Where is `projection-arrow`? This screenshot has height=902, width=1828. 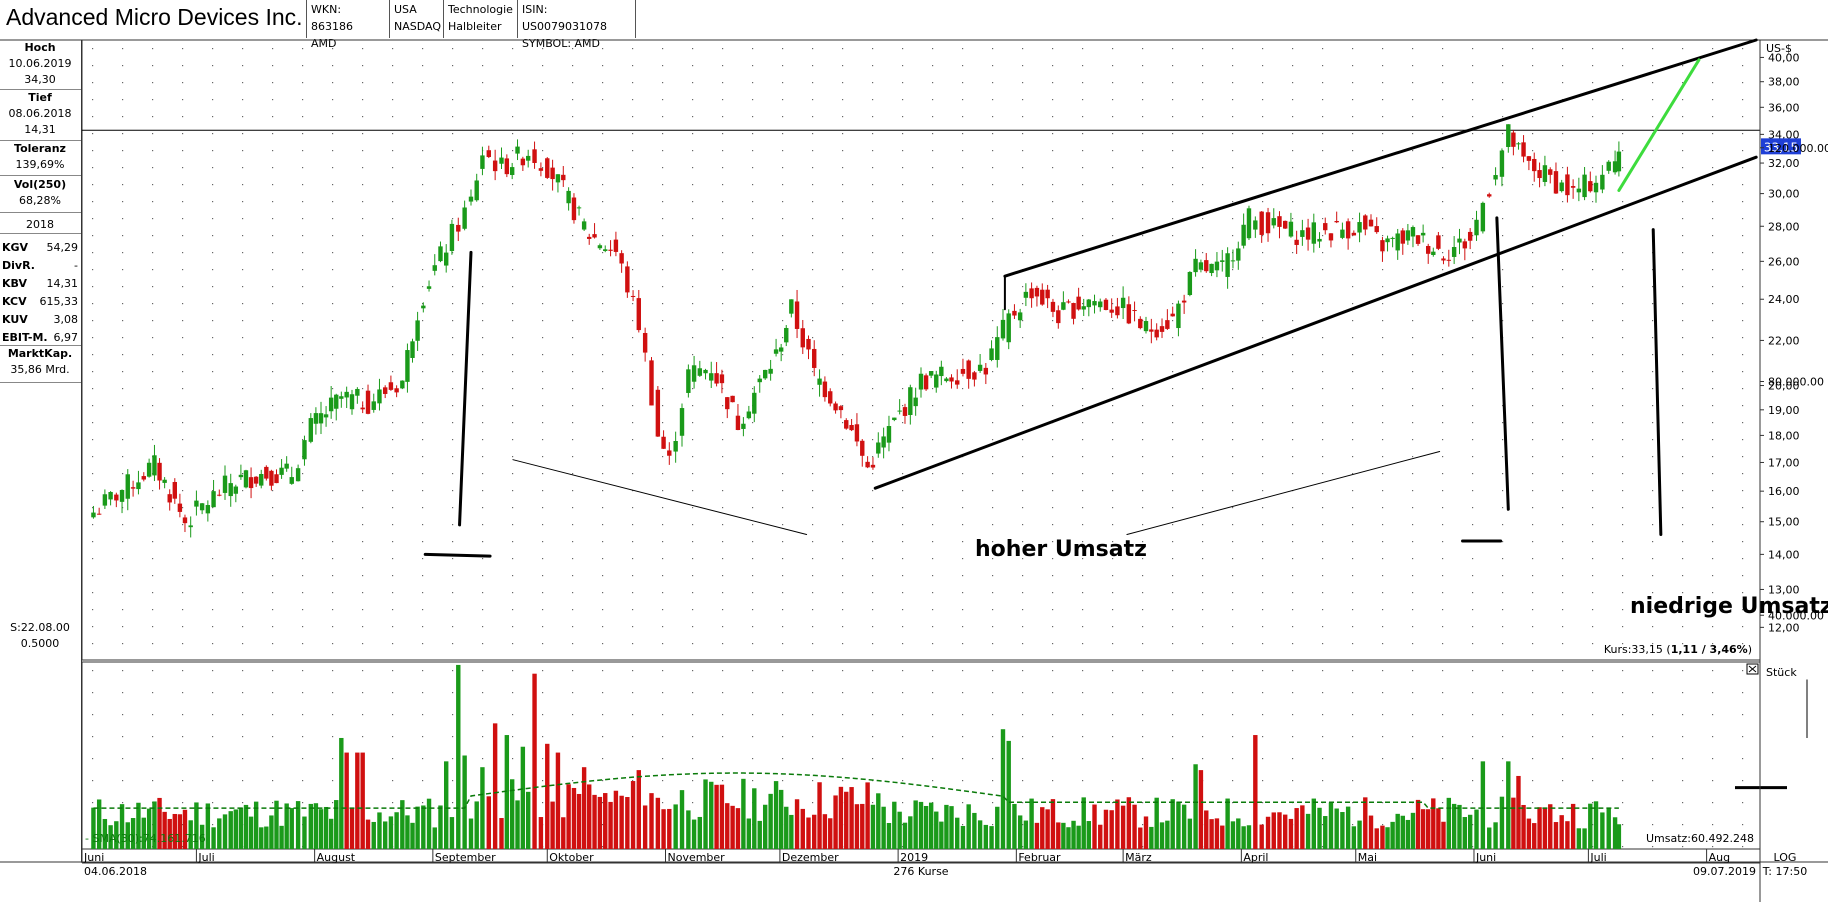 projection-arrow is located at coordinates (1659, 125).